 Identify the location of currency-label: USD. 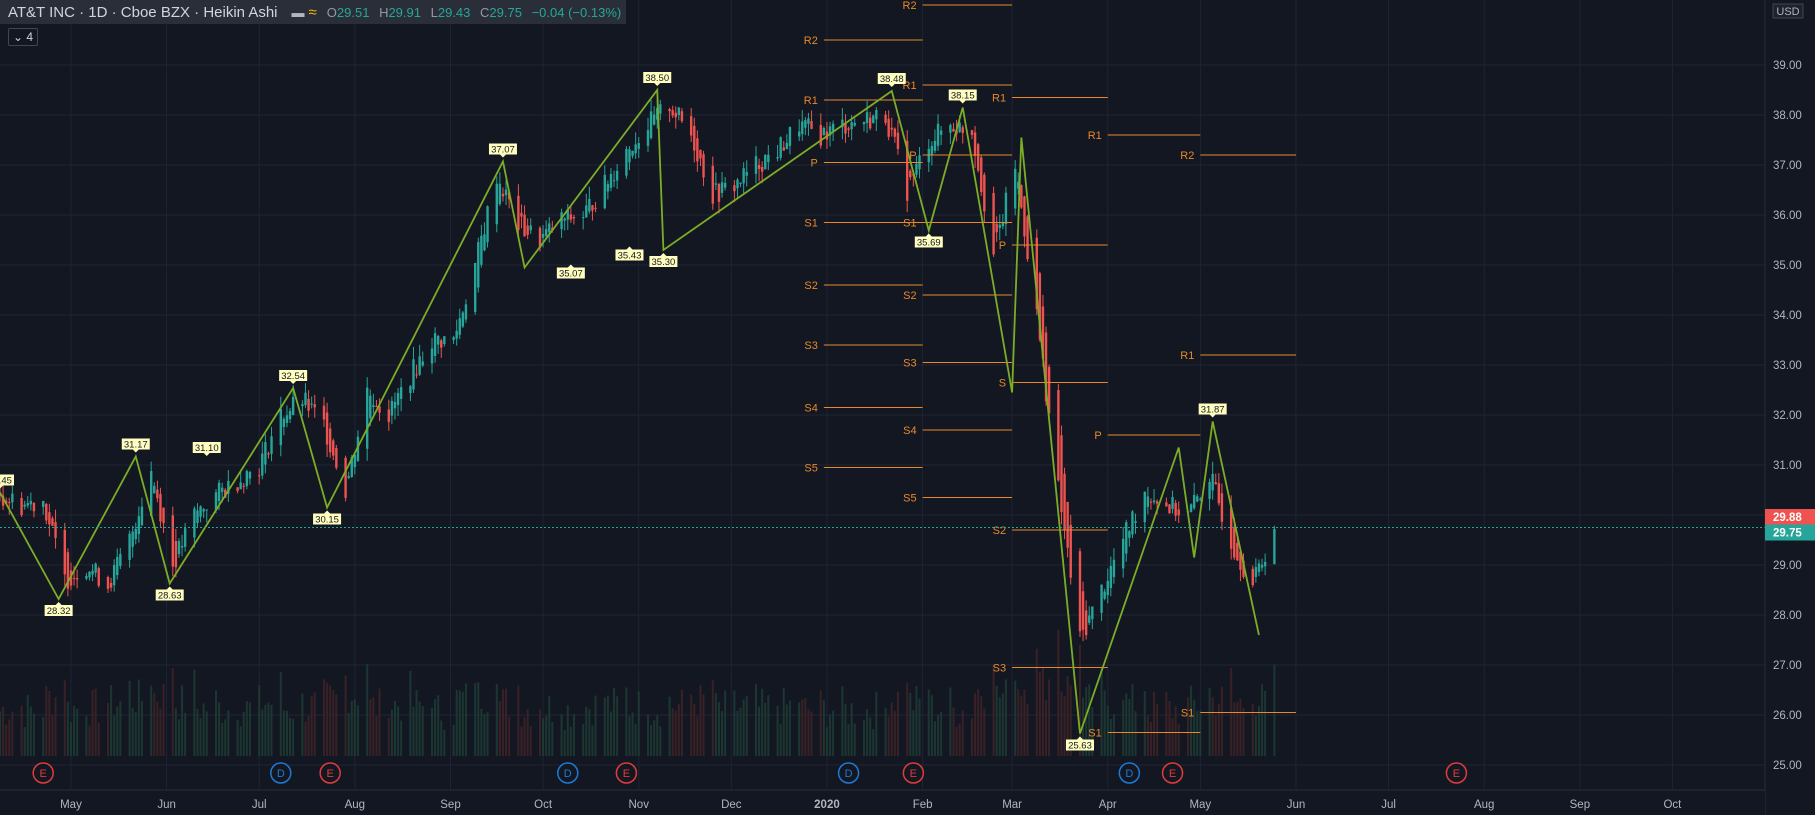
(1788, 11).